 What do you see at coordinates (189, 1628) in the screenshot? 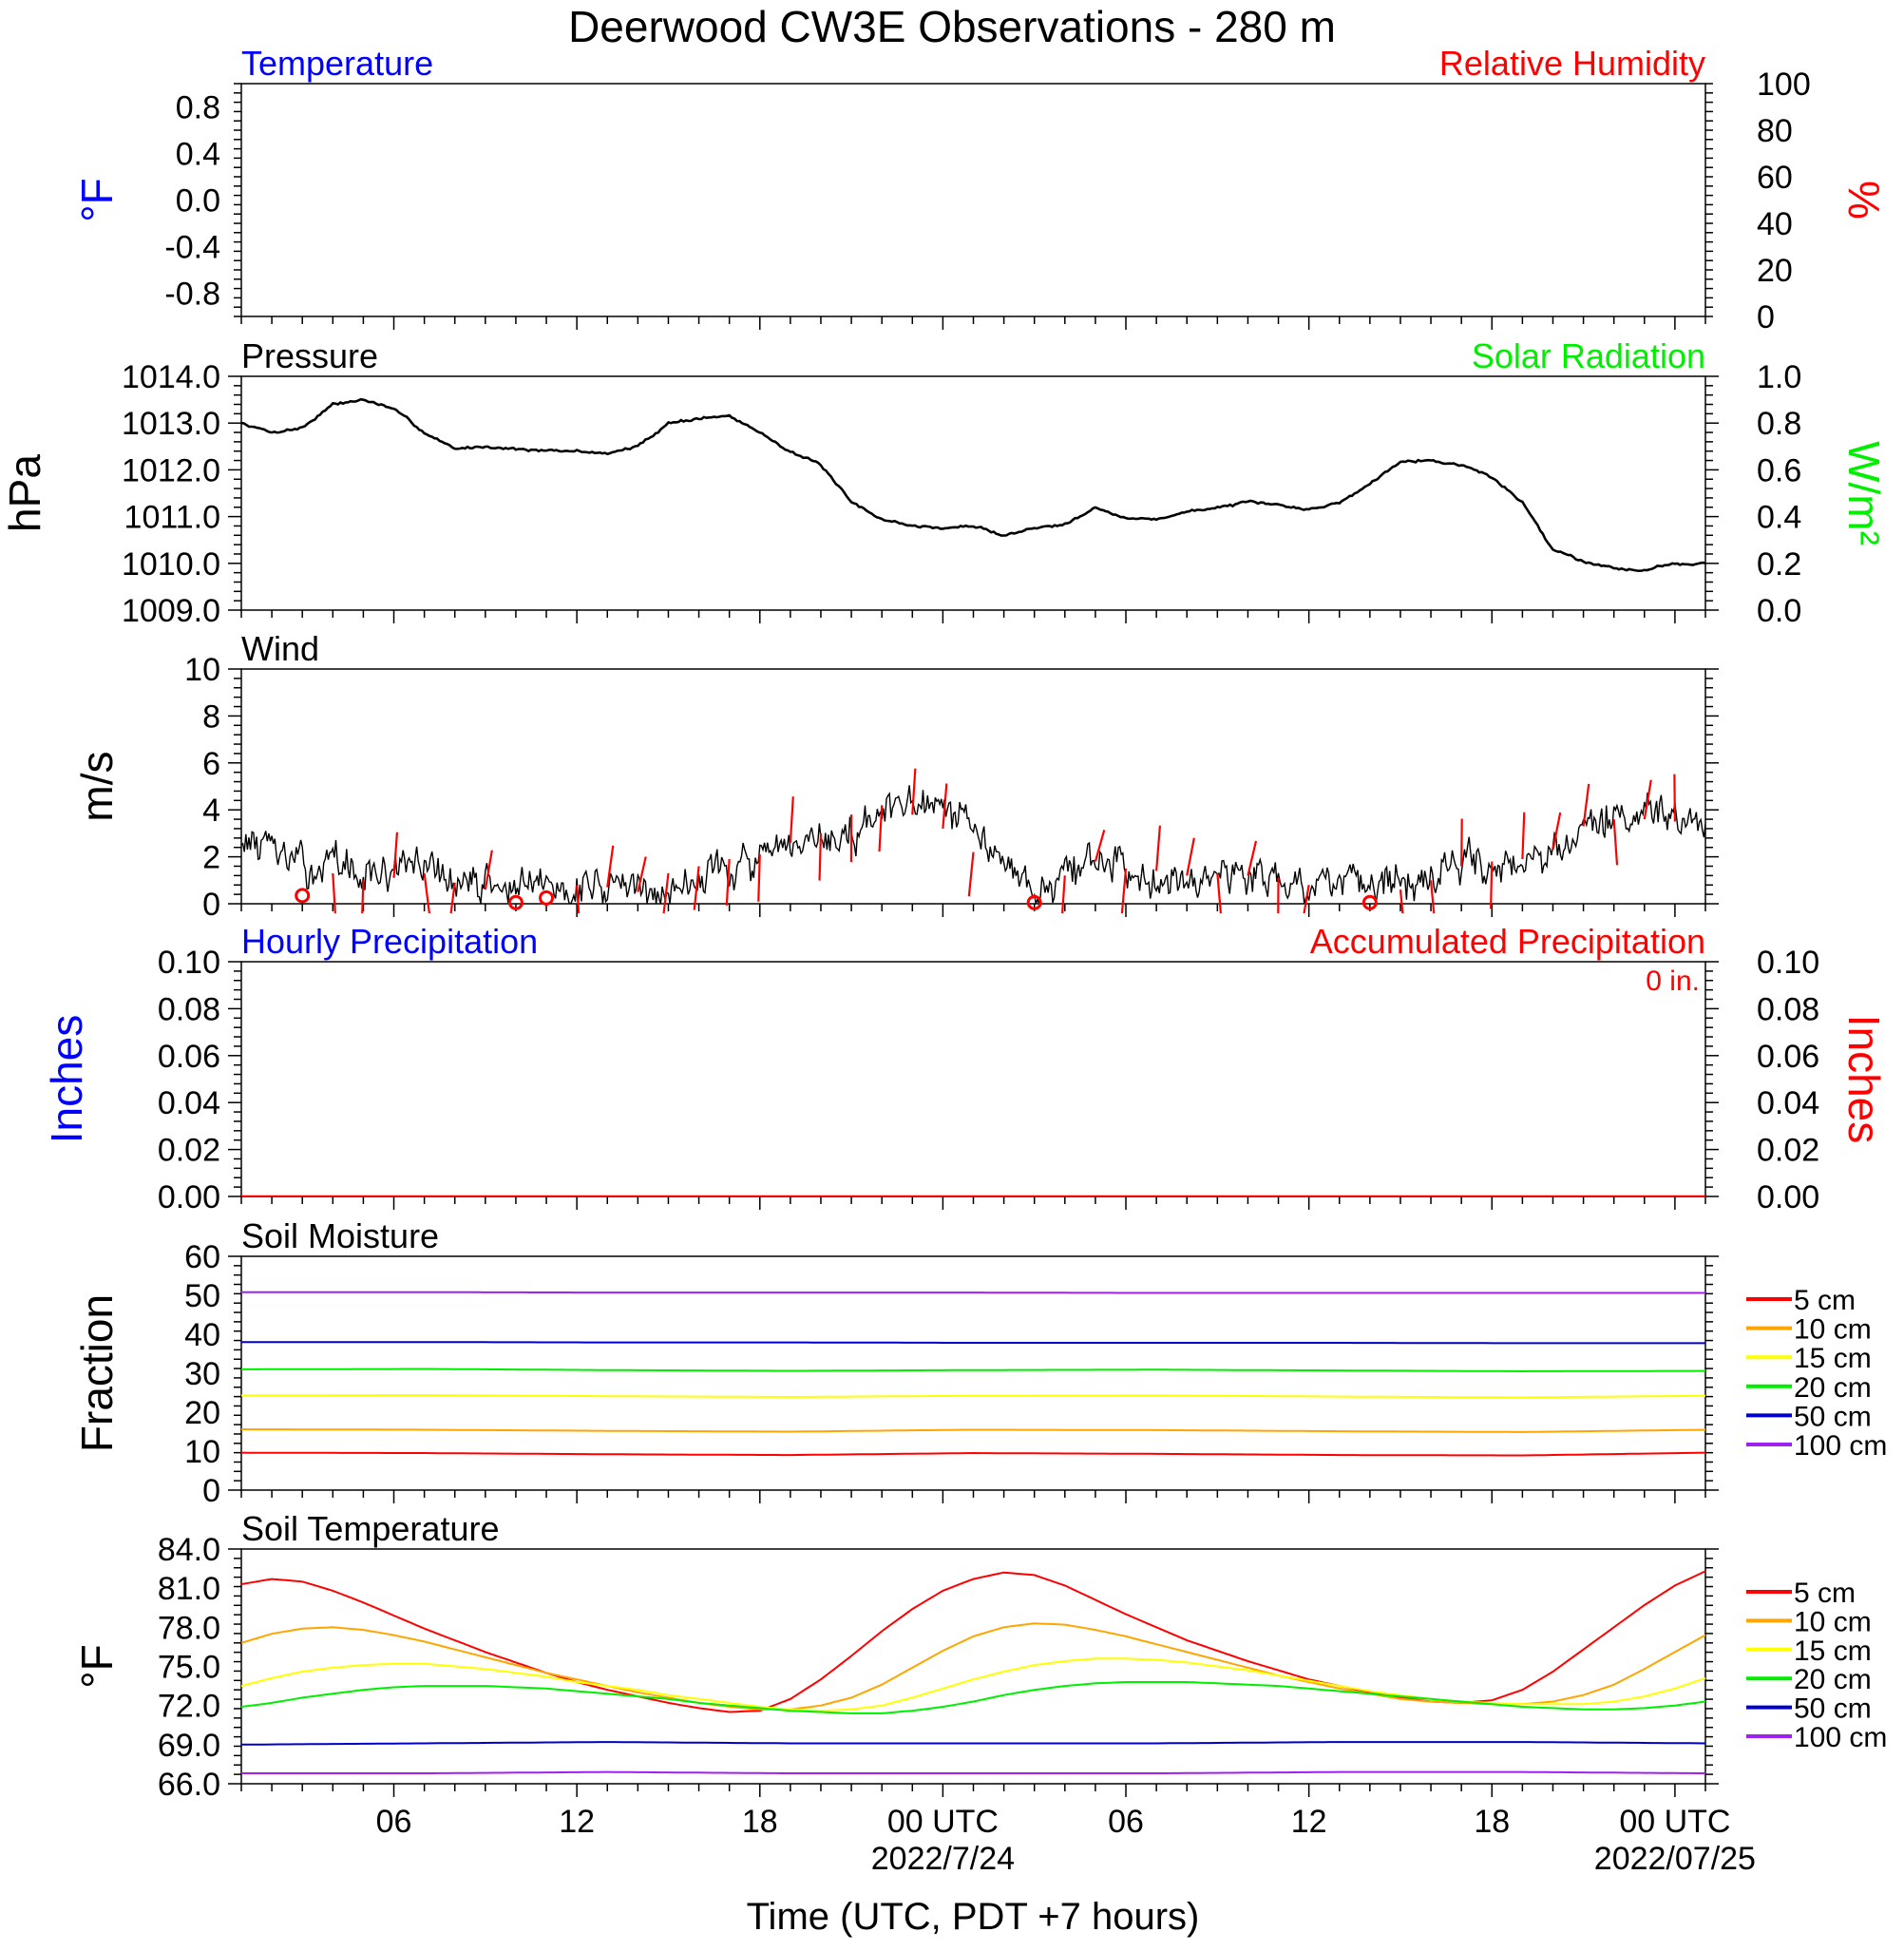
I see `y-tick-label: 78.0` at bounding box center [189, 1628].